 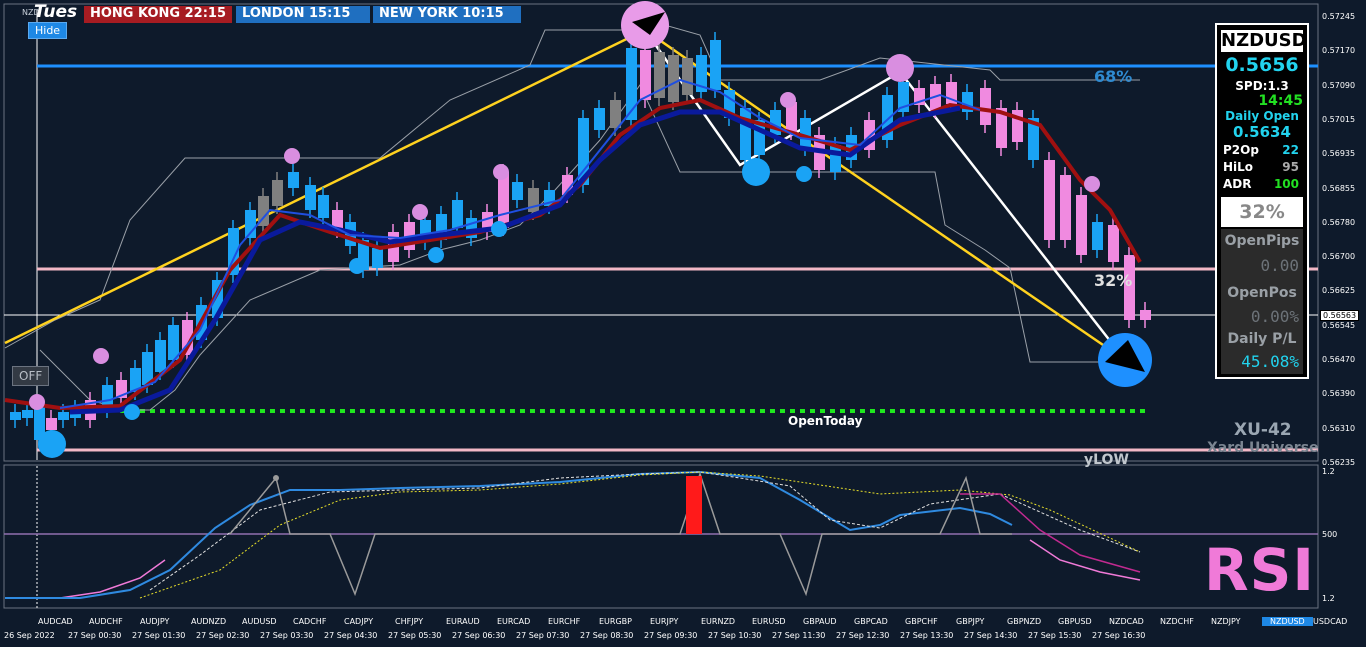 What do you see at coordinates (31, 12) in the screenshot?
I see `chart-symbol-label: NZD` at bounding box center [31, 12].